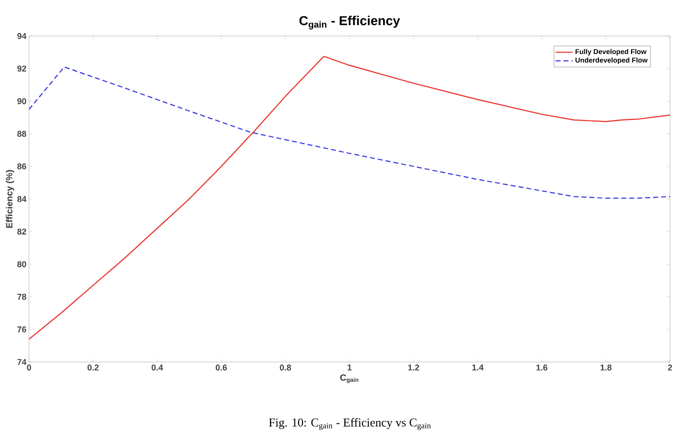 This screenshot has height=438, width=679. I want to click on chart-title: C$_{gain}$ - Efficiency, so click(349, 23).